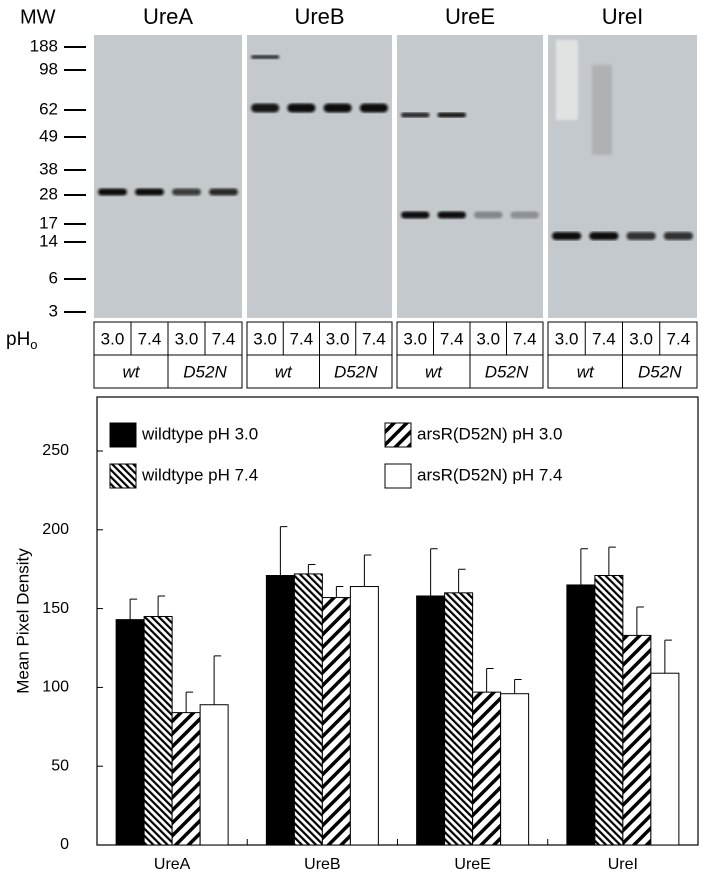 This screenshot has width=709, height=885. I want to click on panel-title: UreE, so click(470, 16).